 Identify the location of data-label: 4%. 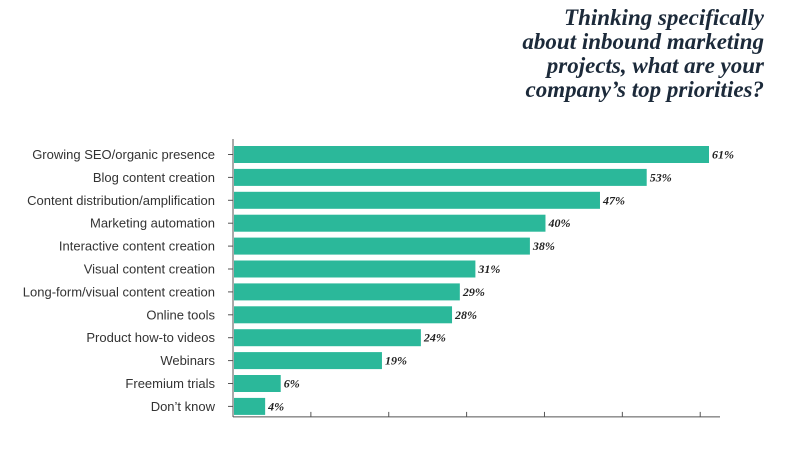
(275, 406).